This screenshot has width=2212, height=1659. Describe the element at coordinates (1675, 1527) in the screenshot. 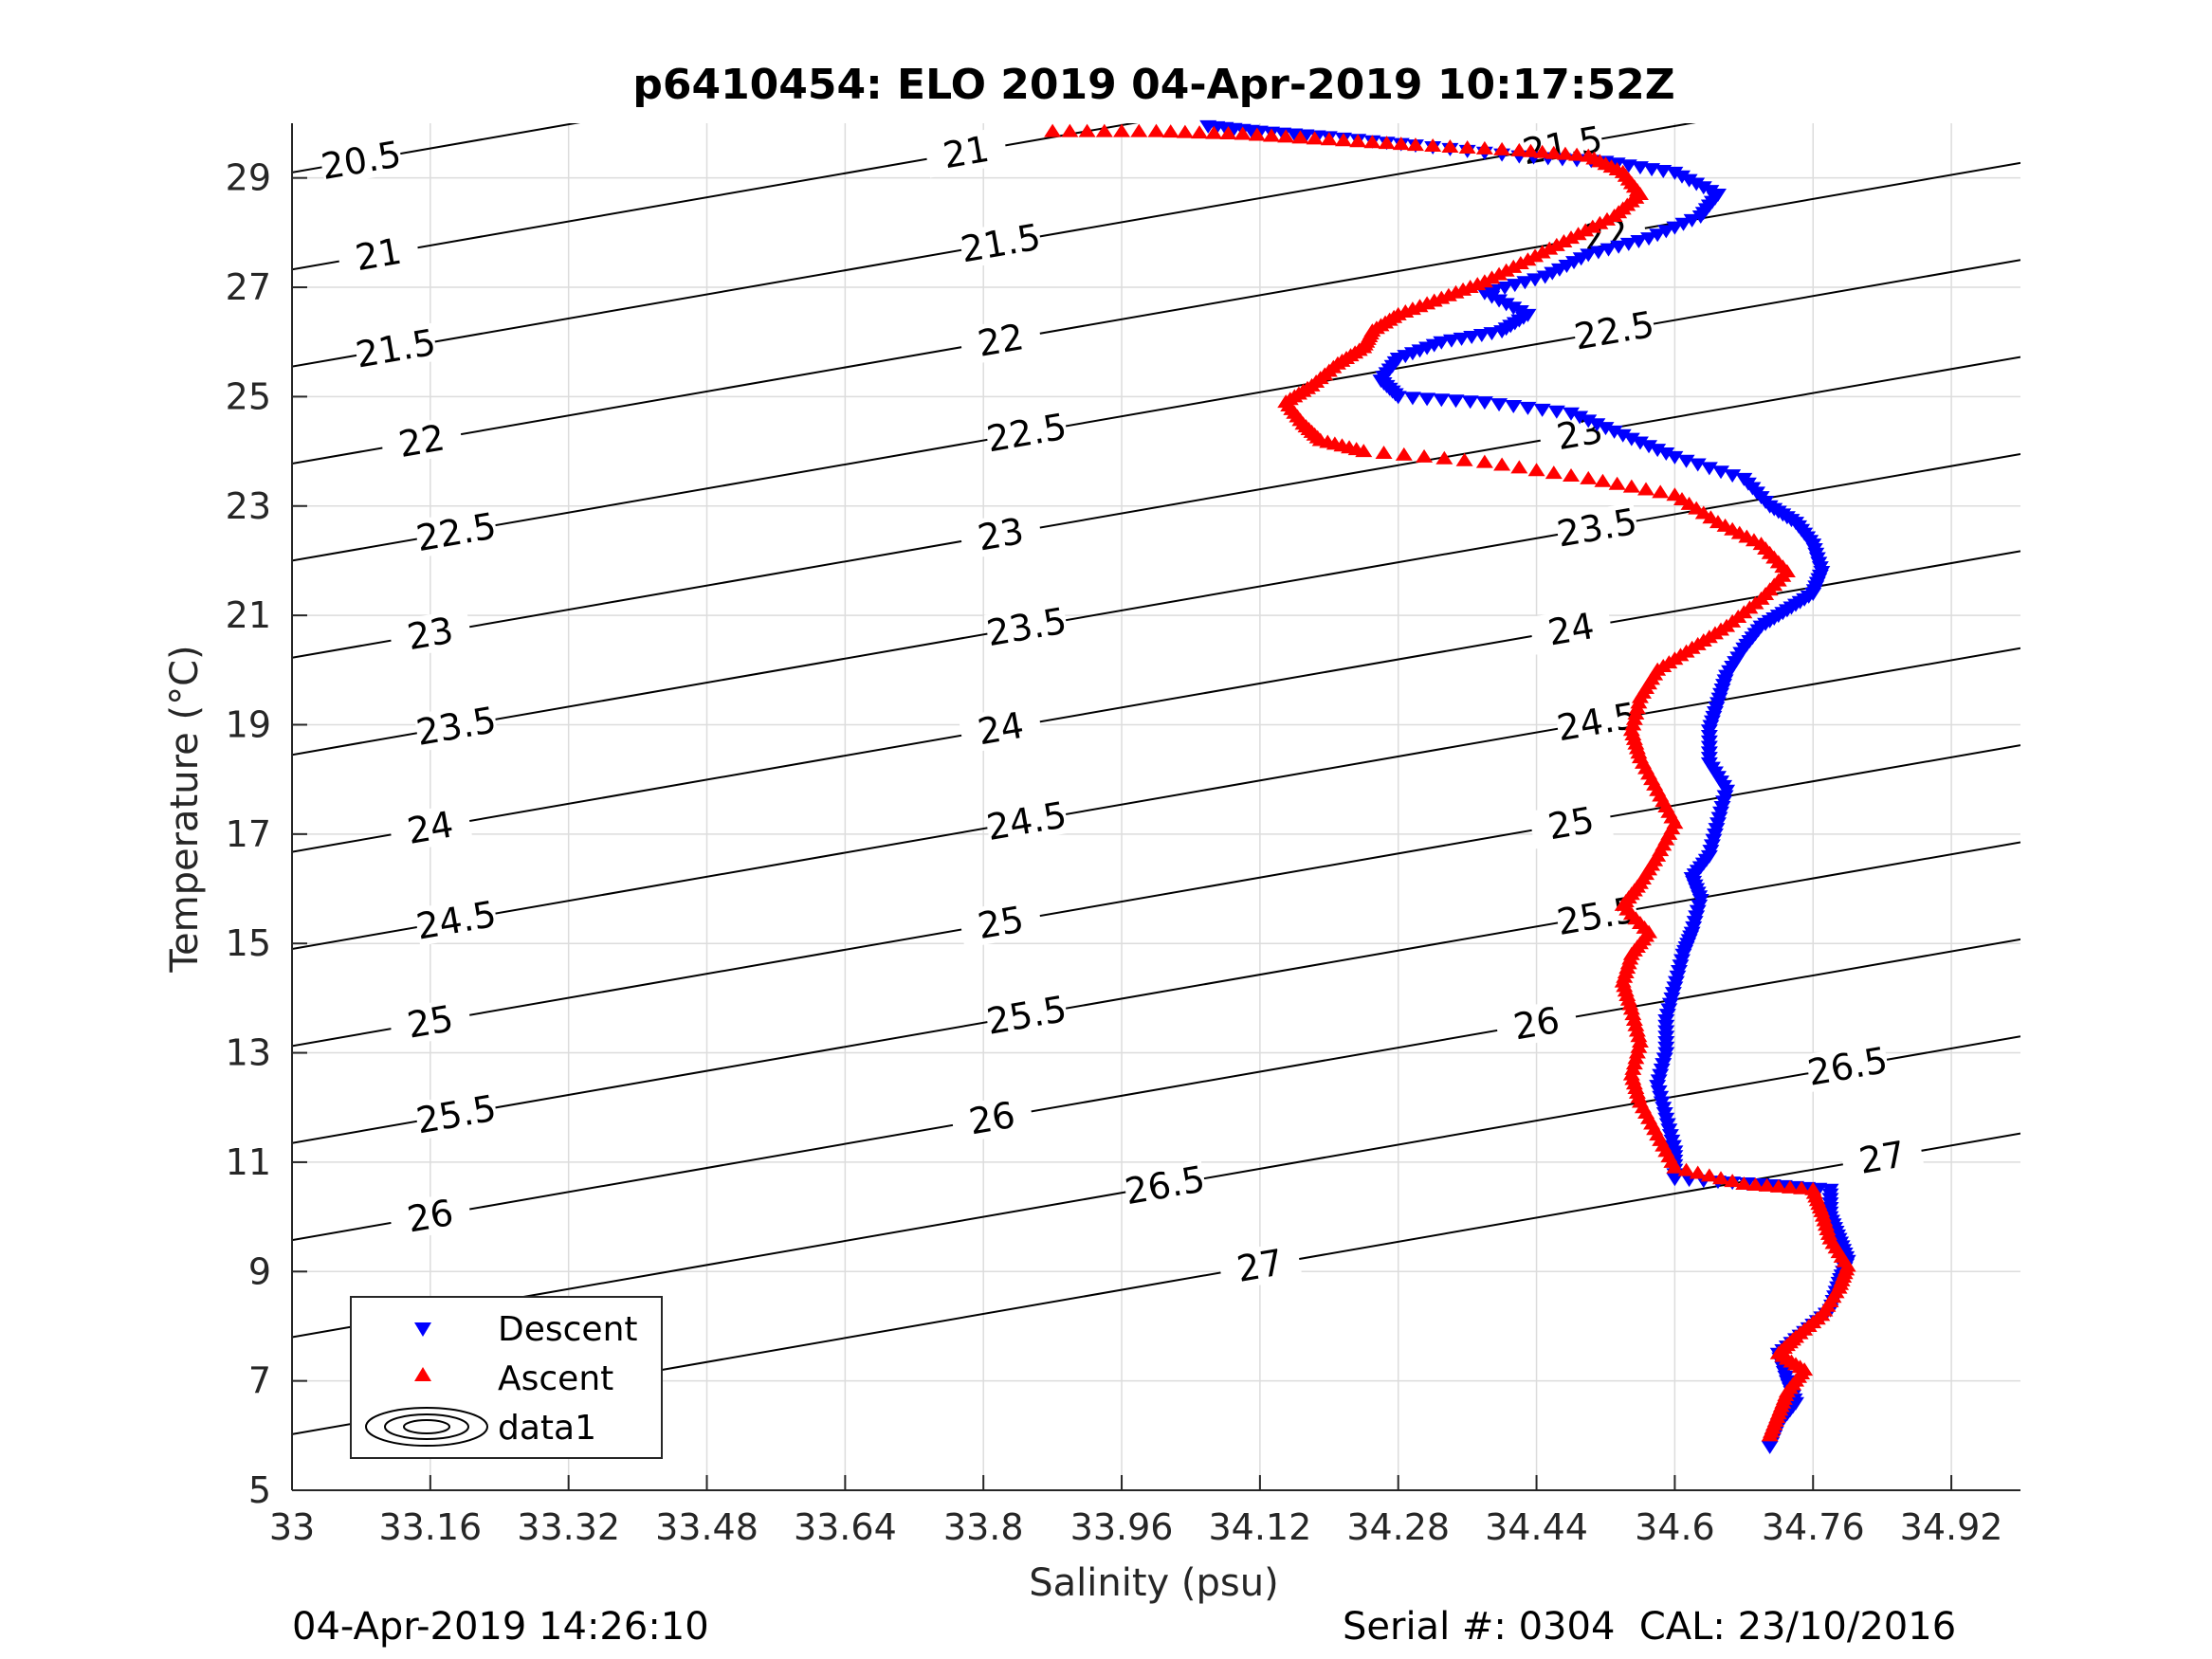

I see `x-tick-label: 34.6` at that location.